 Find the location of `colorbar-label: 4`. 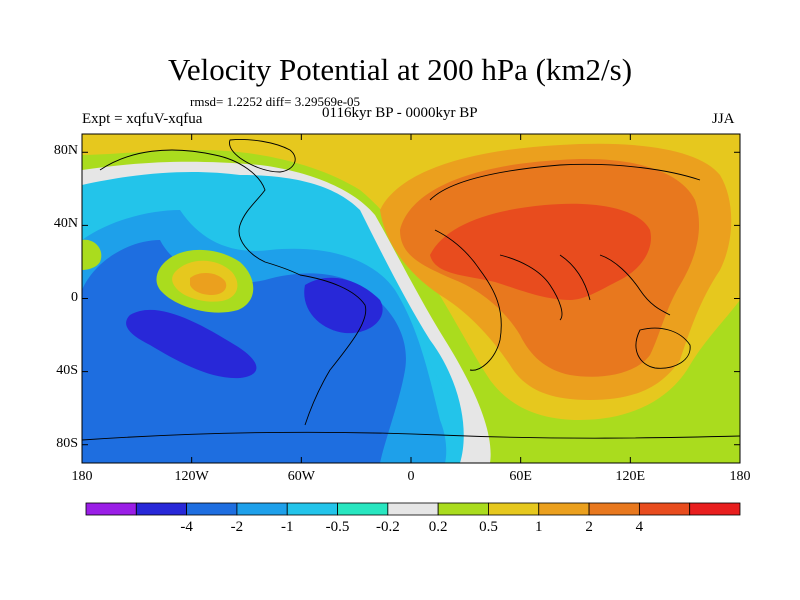

colorbar-label: 4 is located at coordinates (639, 527).